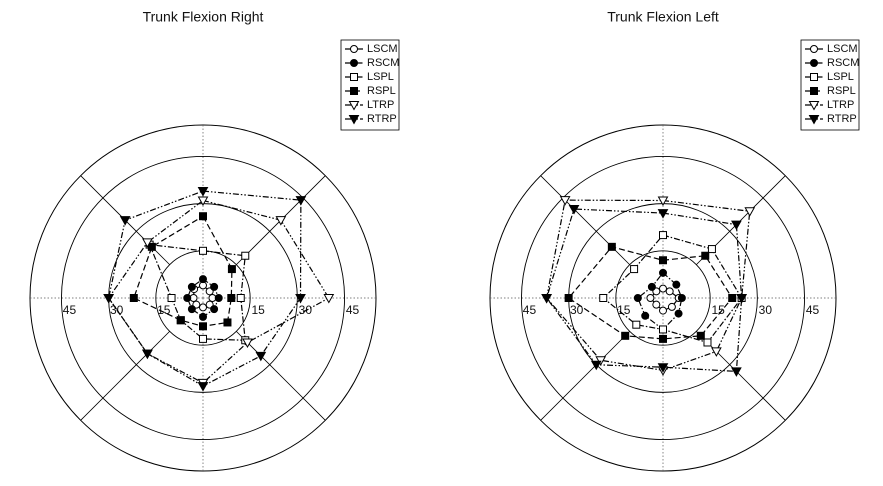 The image size is (883, 486). Describe the element at coordinates (843, 63) in the screenshot. I see `legend-label: RSCM` at that location.